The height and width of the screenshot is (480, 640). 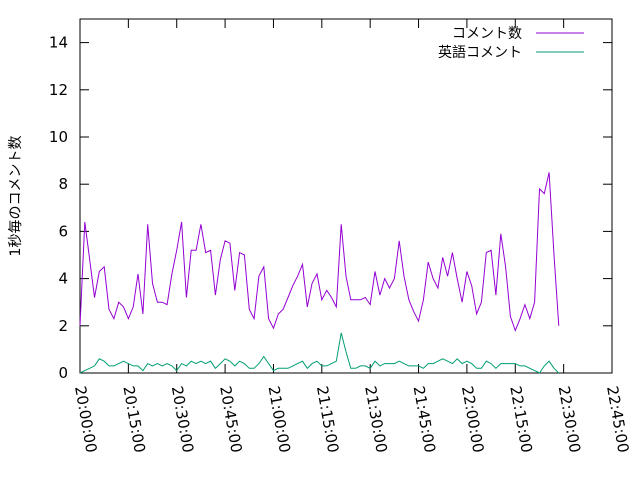 I want to click on x-tick-label: 21:00:00, so click(x=279, y=419).